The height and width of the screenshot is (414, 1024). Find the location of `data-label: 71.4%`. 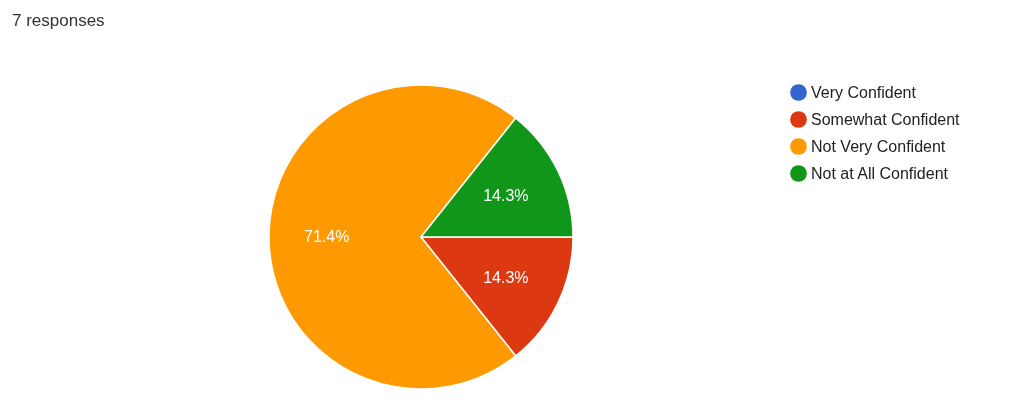

data-label: 71.4% is located at coordinates (327, 236).